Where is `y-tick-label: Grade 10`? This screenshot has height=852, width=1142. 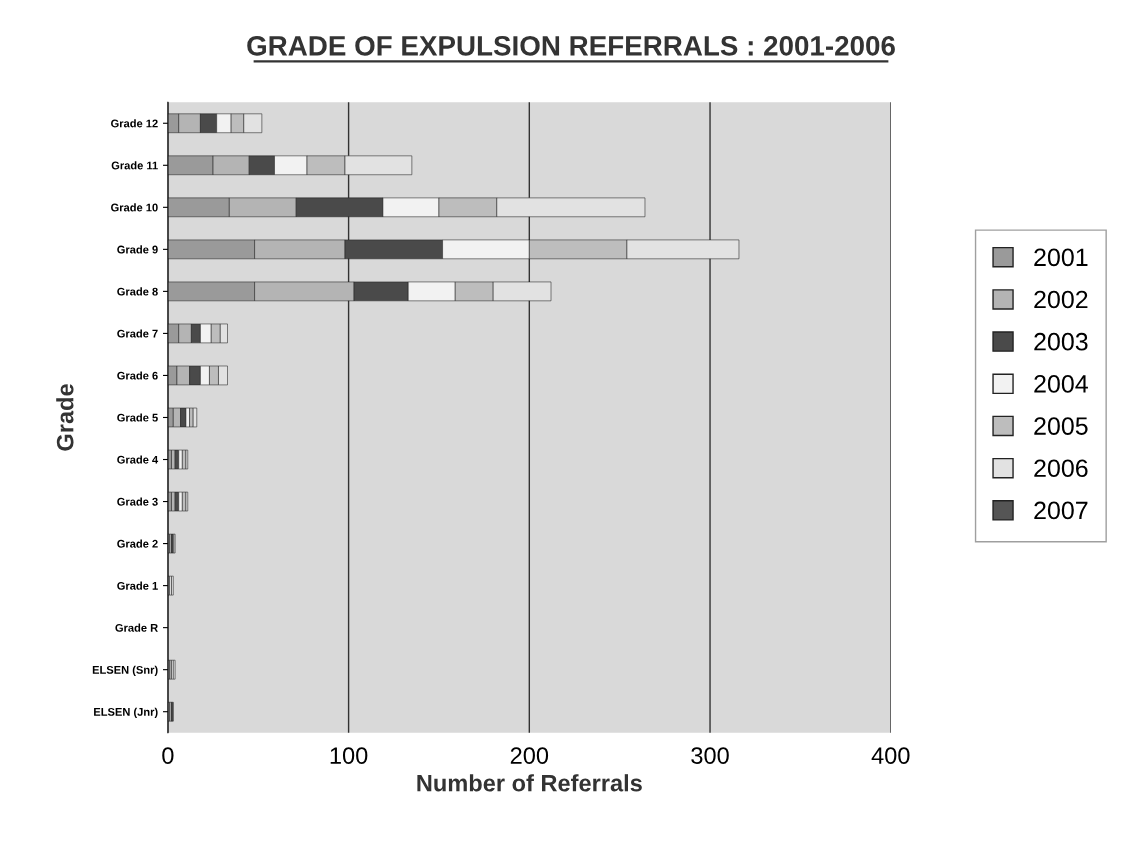 y-tick-label: Grade 10 is located at coordinates (134, 207).